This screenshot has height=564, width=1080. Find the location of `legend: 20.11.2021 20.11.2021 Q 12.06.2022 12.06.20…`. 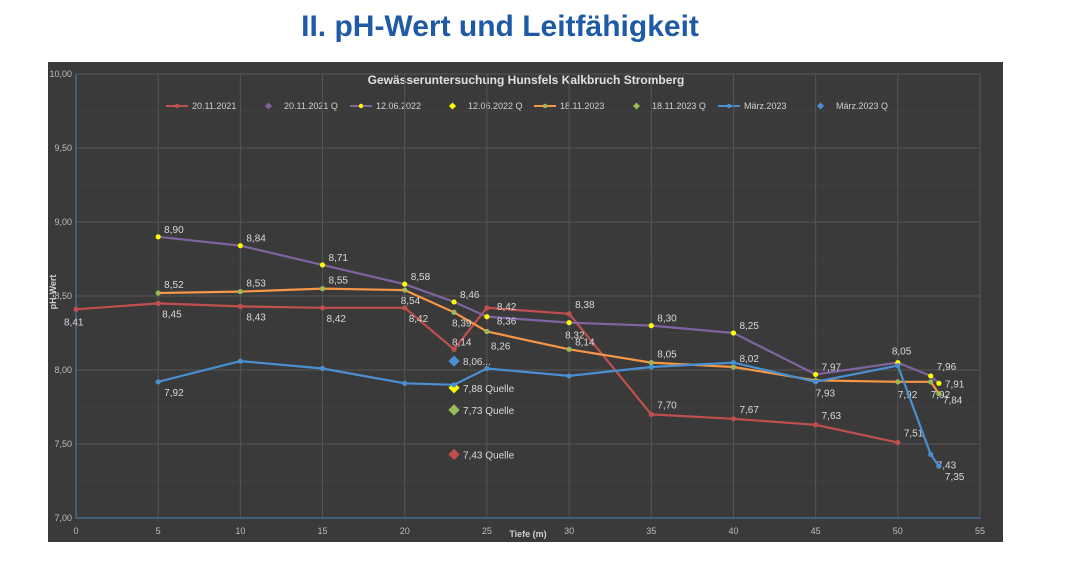

legend: 20.11.2021 20.11.2021 Q 12.06.2022 12.06.20… is located at coordinates (527, 106).